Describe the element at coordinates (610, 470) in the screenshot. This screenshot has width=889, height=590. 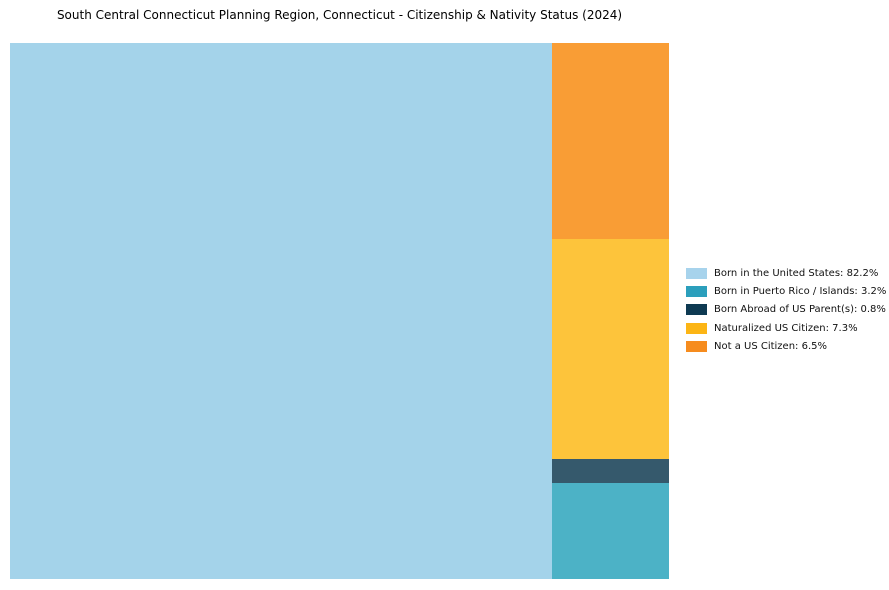
I see `treemap-rect-born-abroad-of-us-parents` at that location.